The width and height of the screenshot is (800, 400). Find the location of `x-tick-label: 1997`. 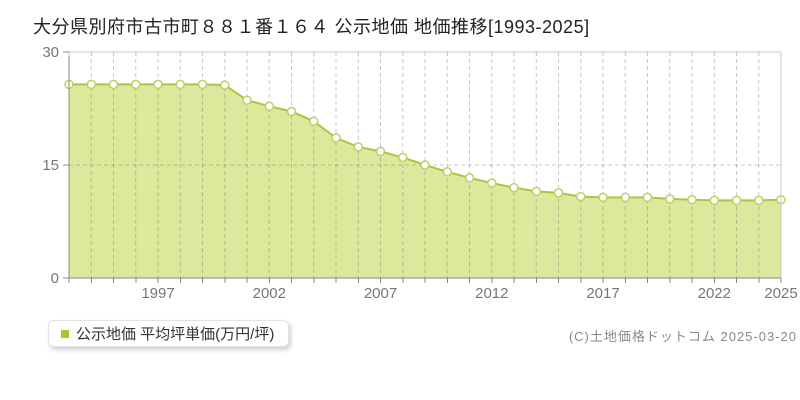

x-tick-label: 1997 is located at coordinates (157, 293).